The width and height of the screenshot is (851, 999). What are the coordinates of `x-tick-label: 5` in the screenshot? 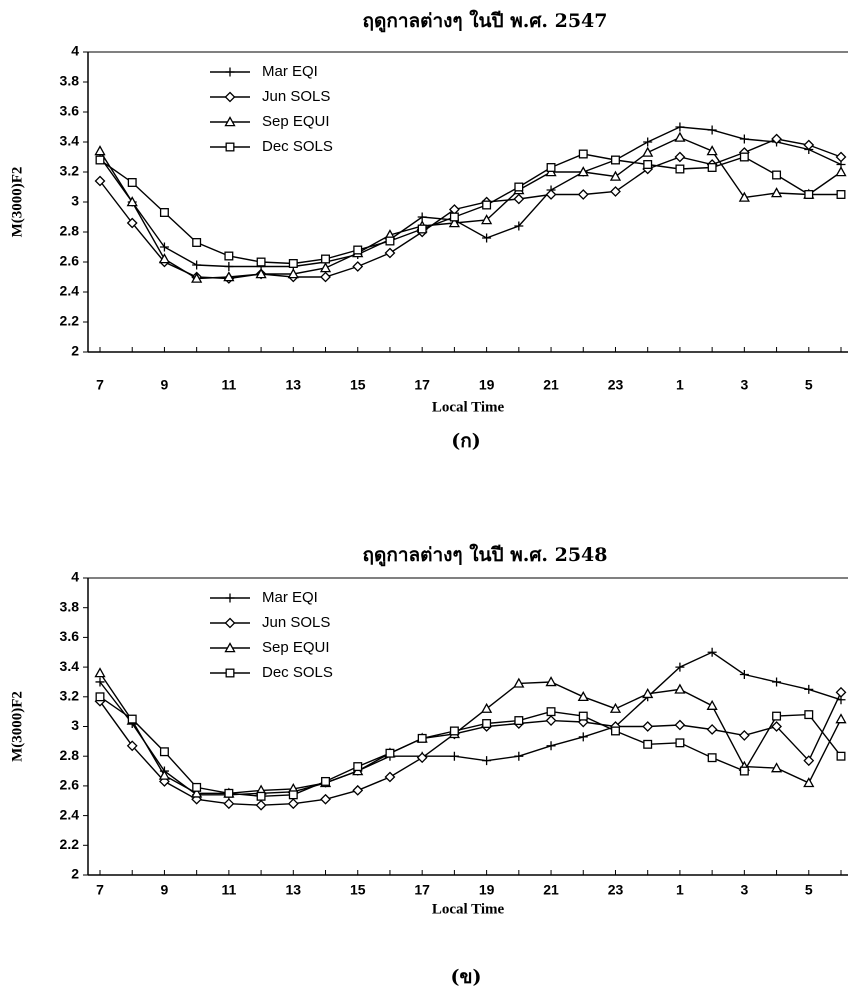 It's located at (809, 385).